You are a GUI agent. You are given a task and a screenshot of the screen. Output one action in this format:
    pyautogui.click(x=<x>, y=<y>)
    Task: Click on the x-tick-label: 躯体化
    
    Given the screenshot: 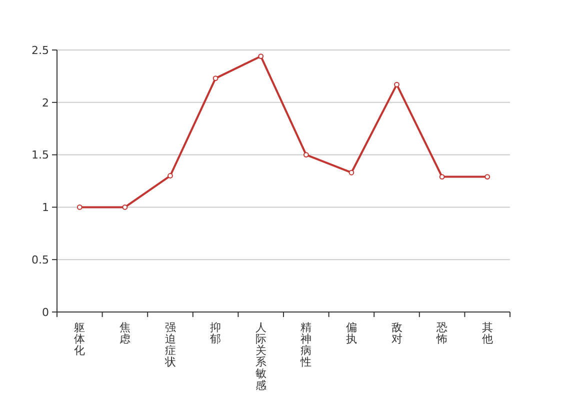 What is the action you would take?
    pyautogui.click(x=80, y=339)
    